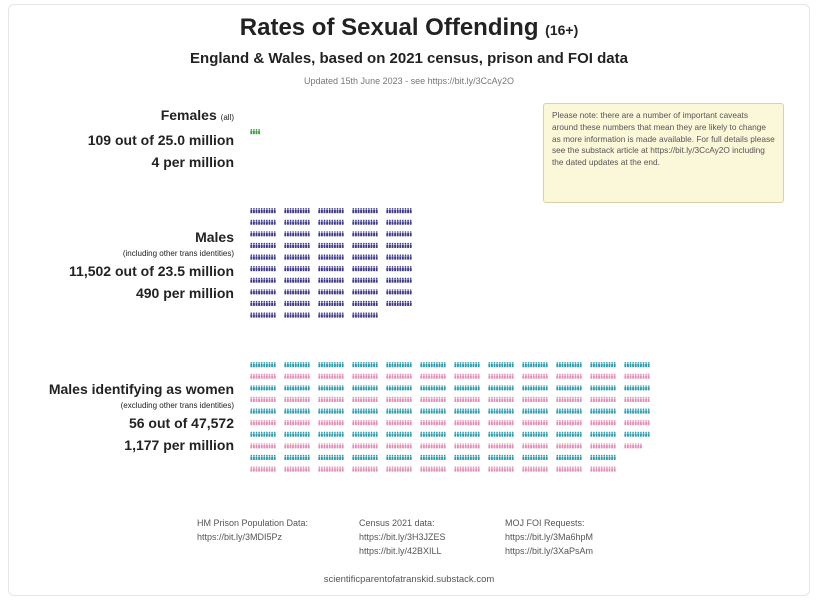 Image resolution: width=818 pixels, height=600 pixels. Describe the element at coordinates (240, 537) in the screenshot. I see `source-prison-link-1: https://bit.ly/3MDI5Pz` at that location.